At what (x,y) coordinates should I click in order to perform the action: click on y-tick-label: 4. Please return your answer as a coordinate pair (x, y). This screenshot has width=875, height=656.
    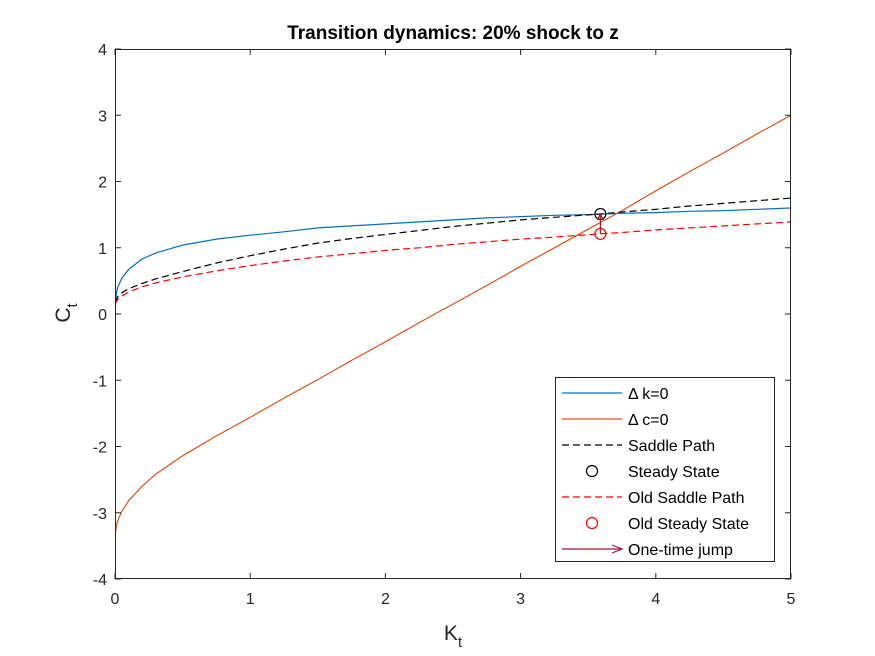
    Looking at the image, I should click on (102, 50).